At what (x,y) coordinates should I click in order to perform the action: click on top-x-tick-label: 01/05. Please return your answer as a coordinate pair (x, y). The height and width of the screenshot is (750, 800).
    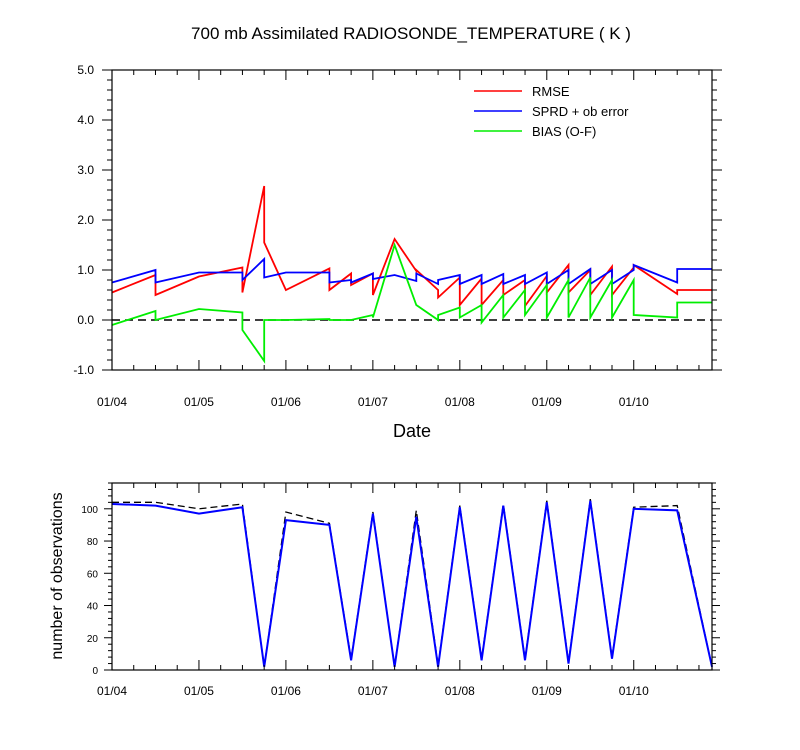
    Looking at the image, I should click on (199, 402).